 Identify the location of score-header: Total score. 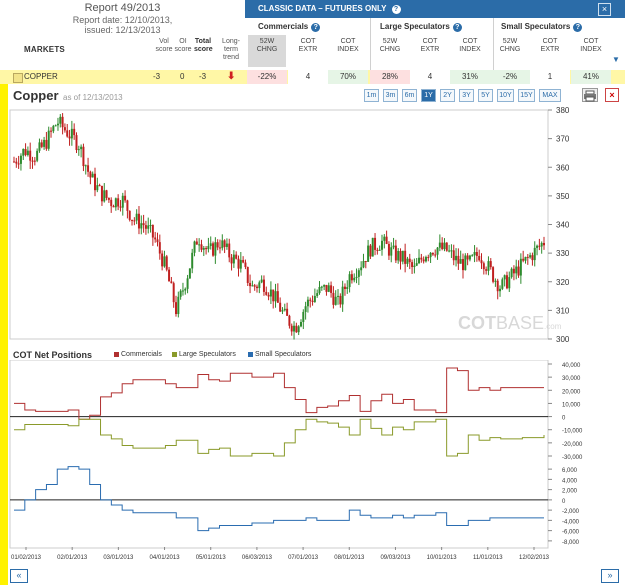
(203, 46).